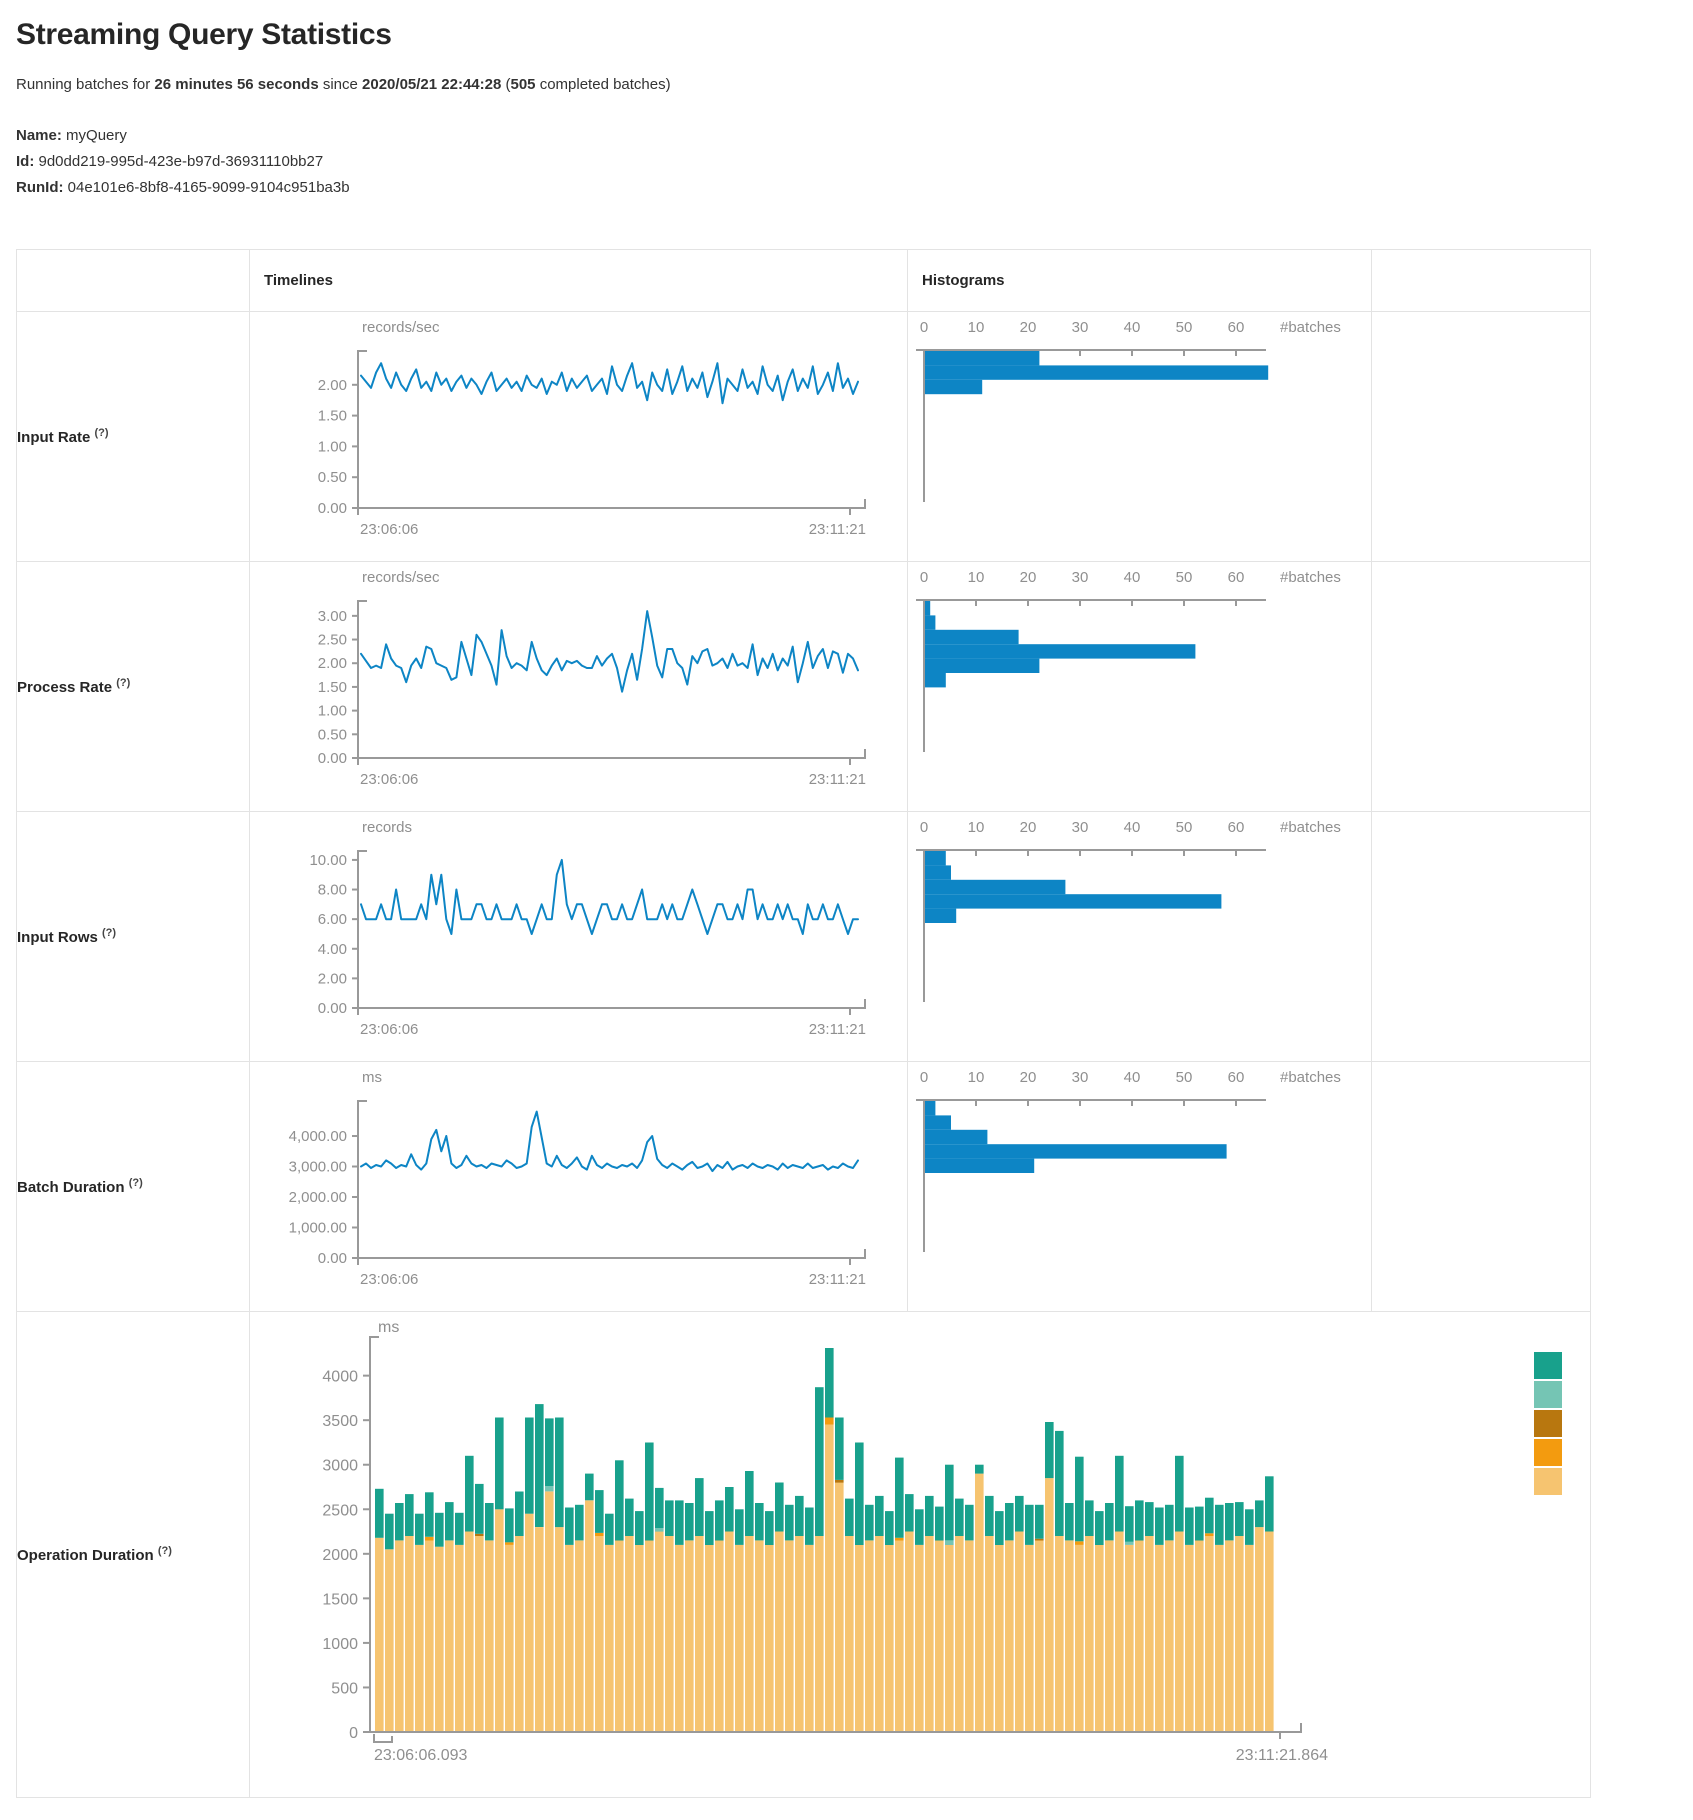 The height and width of the screenshot is (1820, 1693). What do you see at coordinates (387, 827) in the screenshot?
I see `svg-text: records` at bounding box center [387, 827].